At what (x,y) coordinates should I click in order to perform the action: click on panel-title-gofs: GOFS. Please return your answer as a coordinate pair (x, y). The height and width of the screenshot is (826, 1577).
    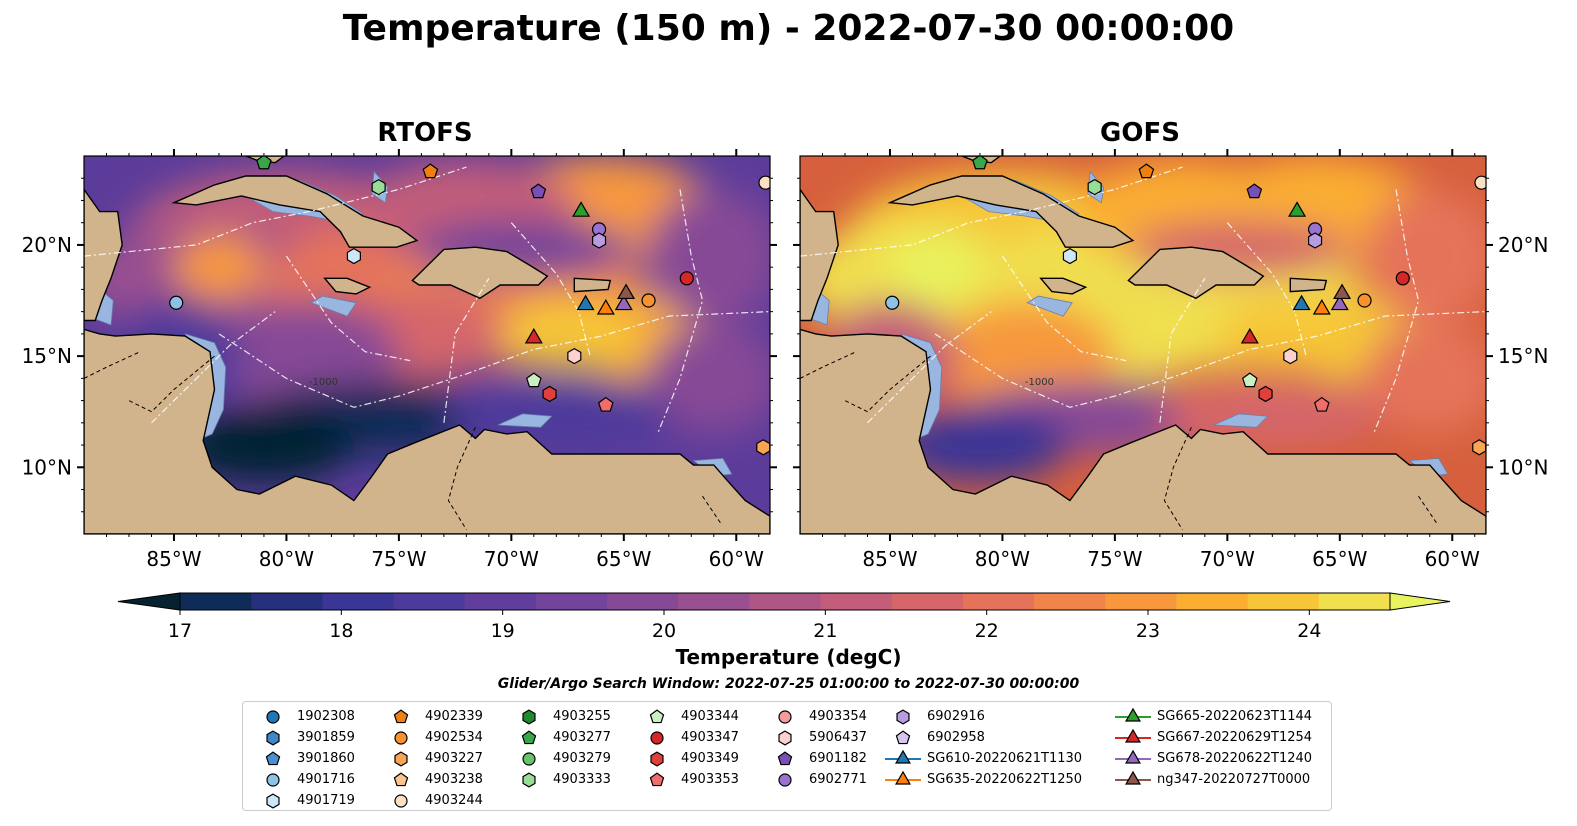
    Looking at the image, I should click on (1140, 133).